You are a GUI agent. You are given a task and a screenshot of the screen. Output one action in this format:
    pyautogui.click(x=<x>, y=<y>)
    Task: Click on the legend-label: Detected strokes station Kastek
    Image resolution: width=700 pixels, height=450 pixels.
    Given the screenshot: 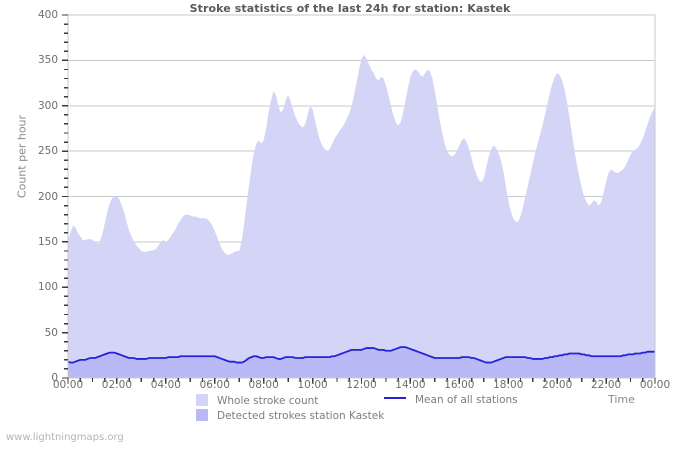 What is the action you would take?
    pyautogui.click(x=301, y=416)
    